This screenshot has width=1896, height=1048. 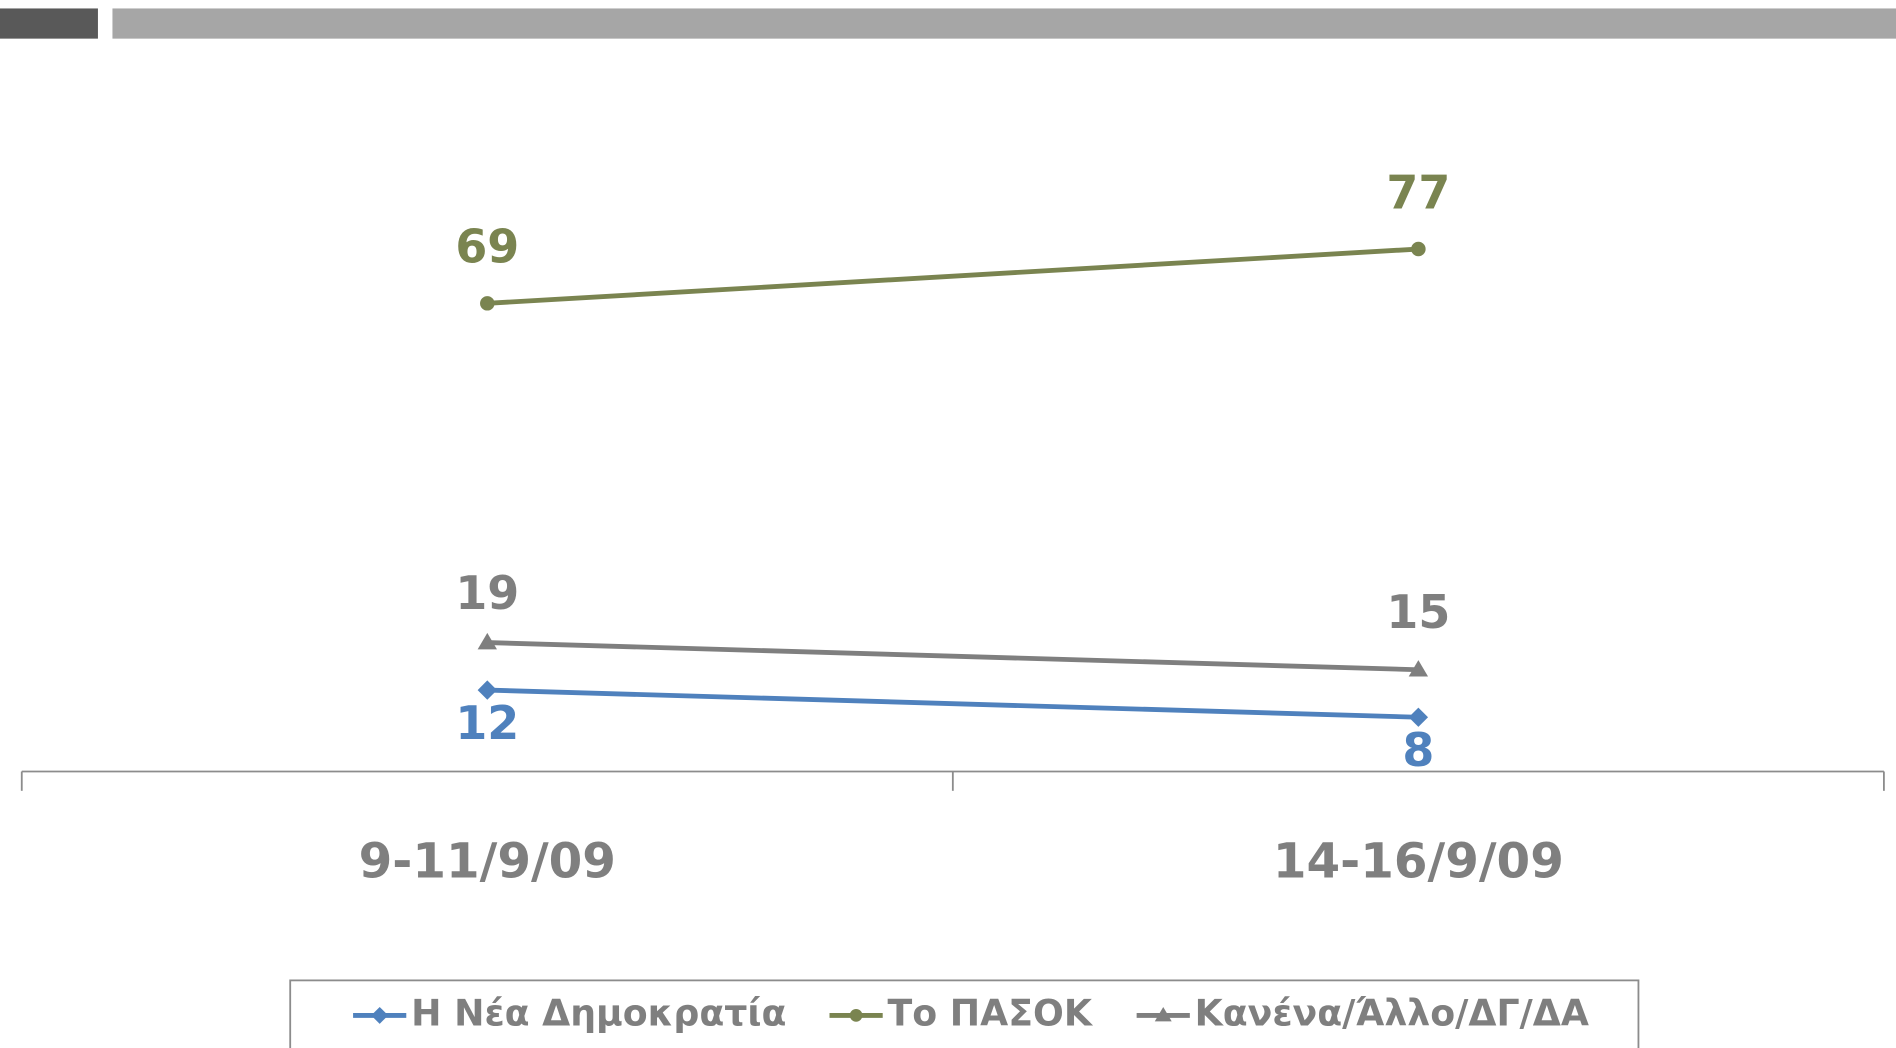 What do you see at coordinates (487, 247) in the screenshot?
I see `data-label: 69` at bounding box center [487, 247].